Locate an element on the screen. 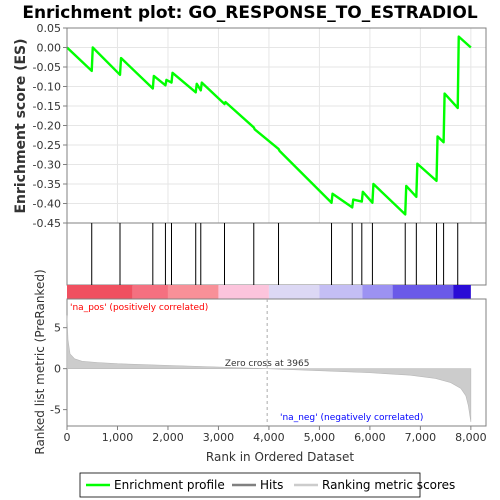  es-y-tick-label: -0.25 is located at coordinates (47, 145).